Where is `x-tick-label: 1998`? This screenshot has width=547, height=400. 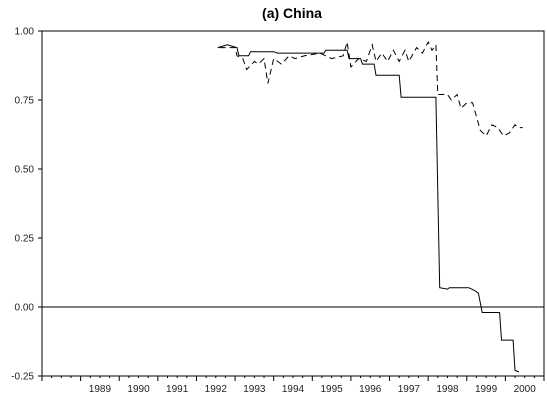 x-tick-label: 1998 is located at coordinates (447, 389).